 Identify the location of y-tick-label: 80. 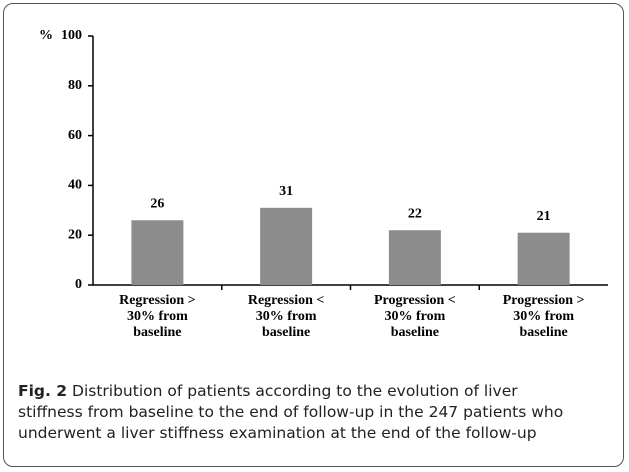
(75, 85).